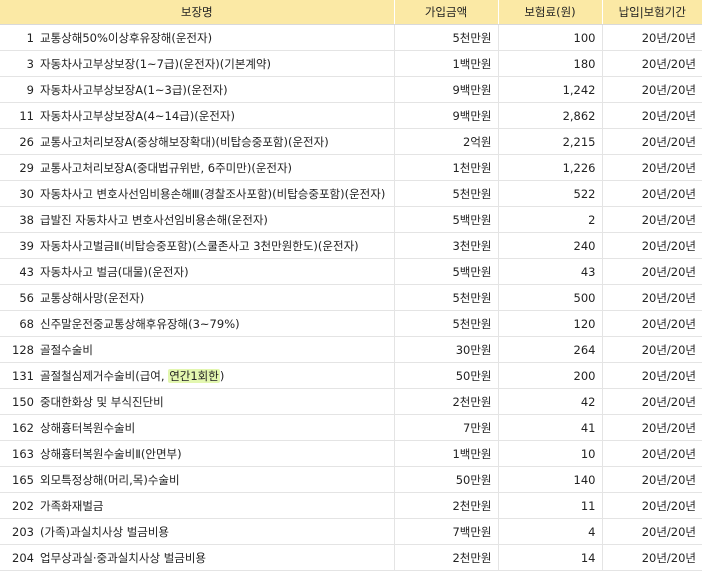 The width and height of the screenshot is (702, 580). What do you see at coordinates (66, 349) in the screenshot?
I see `coverage-name: 골절수술비` at bounding box center [66, 349].